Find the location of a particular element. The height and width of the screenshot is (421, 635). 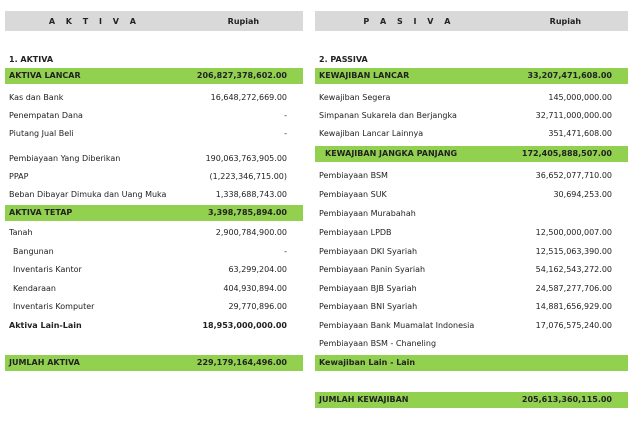

row-label: Piutang Jual Beli is located at coordinates (41, 133).